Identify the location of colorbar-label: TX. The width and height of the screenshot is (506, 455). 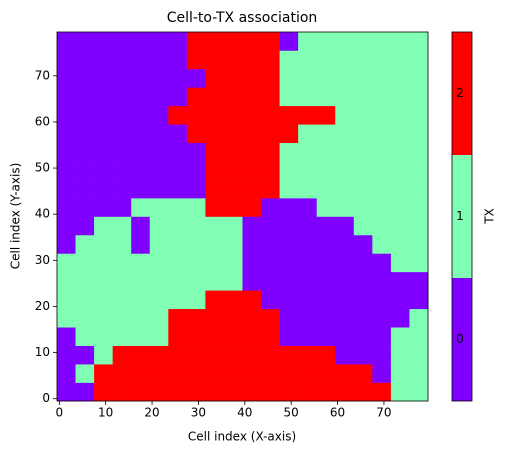
(490, 216).